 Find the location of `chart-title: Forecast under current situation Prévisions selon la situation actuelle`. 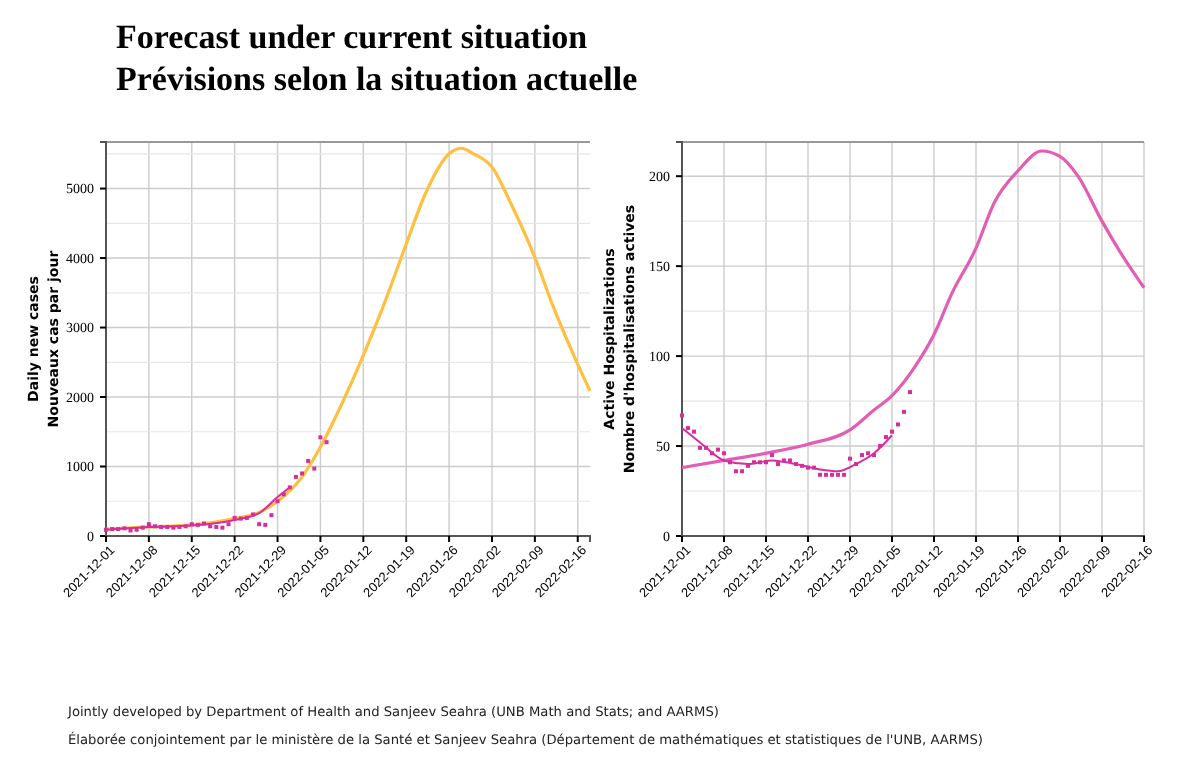

chart-title: Forecast under current situation Prévisions selon la situation actuelle is located at coordinates (377, 58).